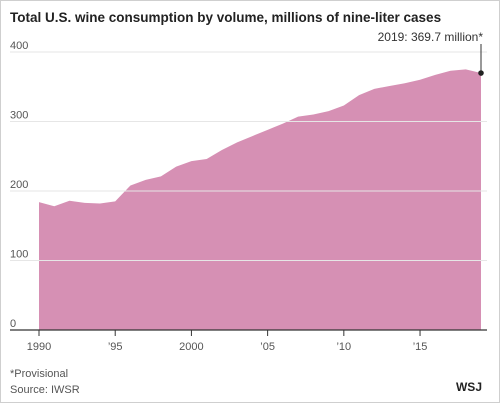 The width and height of the screenshot is (500, 403). What do you see at coordinates (481, 73) in the screenshot?
I see `annotation-dot` at bounding box center [481, 73].